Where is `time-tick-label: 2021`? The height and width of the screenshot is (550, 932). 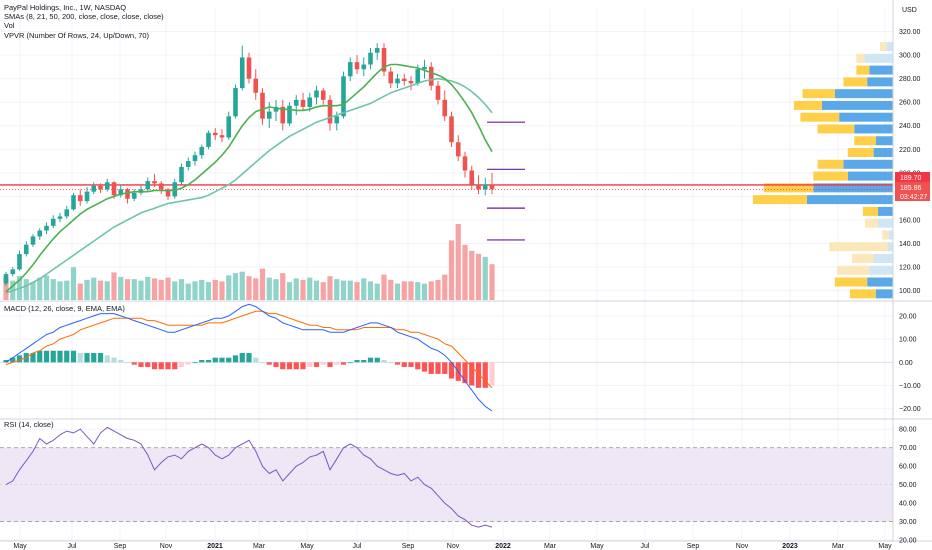 time-tick-label: 2021 is located at coordinates (215, 546).